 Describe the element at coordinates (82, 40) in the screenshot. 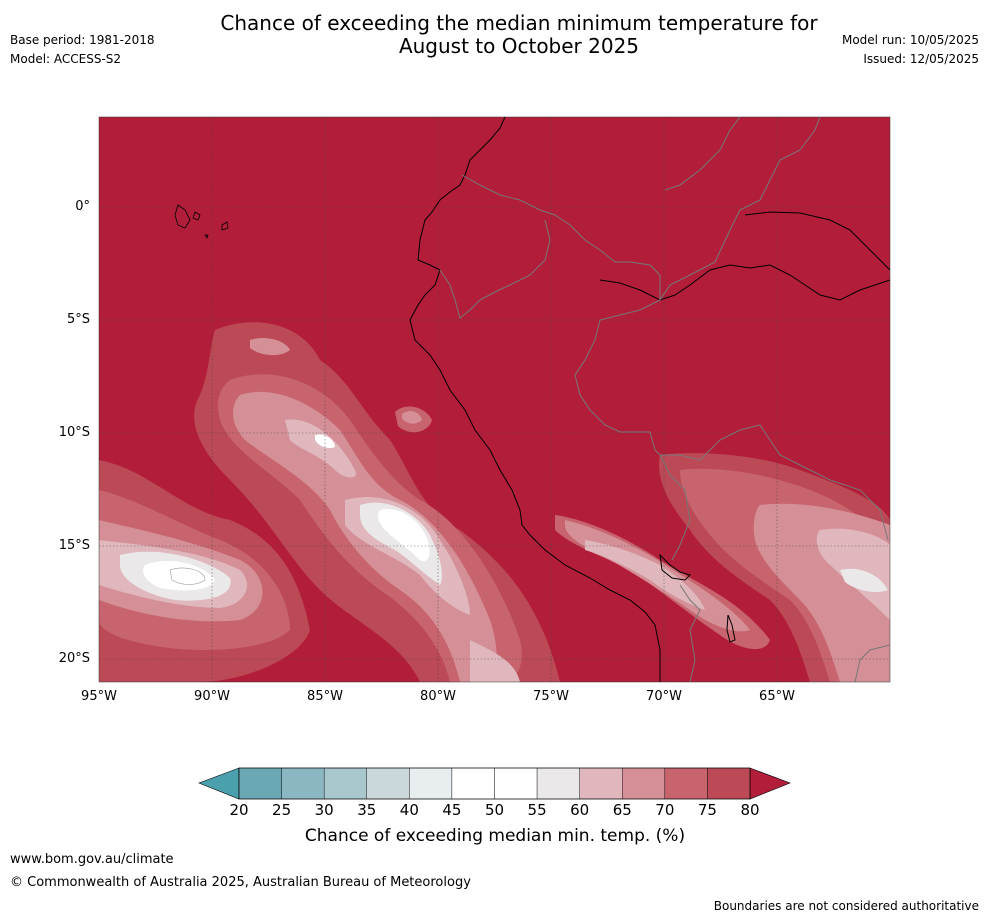

I see `base-period-text: Base period: 1981-2018` at that location.